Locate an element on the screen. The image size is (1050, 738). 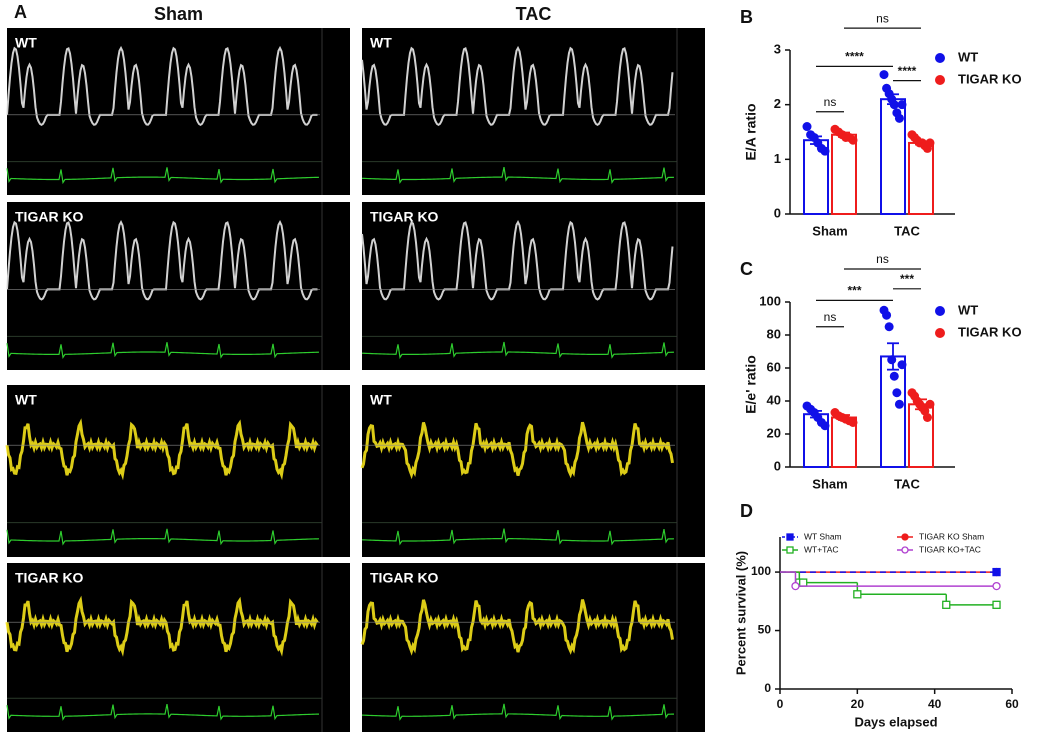
y-axis-title: Percent survival (%) is located at coordinates (740, 613).